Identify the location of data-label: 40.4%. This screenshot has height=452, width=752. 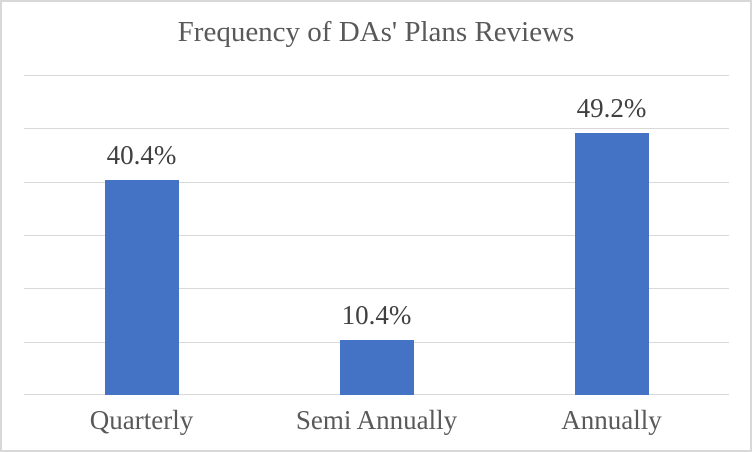
(141, 154).